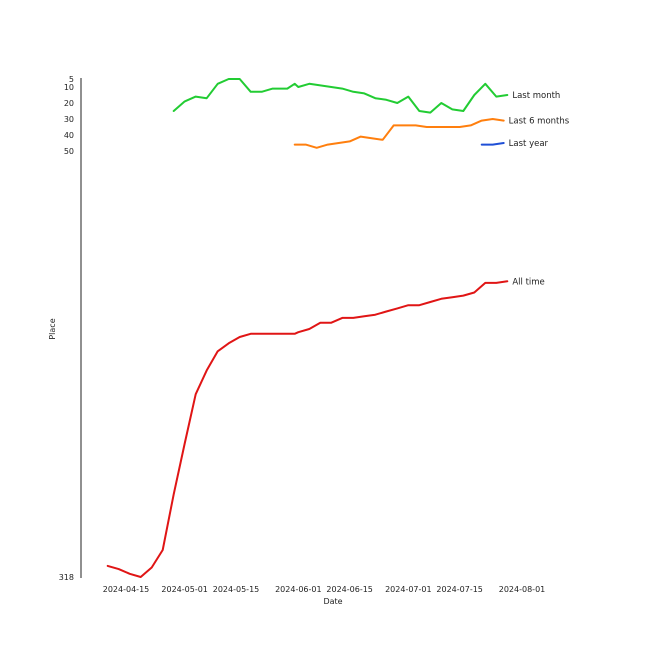  I want to click on y-axis-label: Place, so click(52, 328).